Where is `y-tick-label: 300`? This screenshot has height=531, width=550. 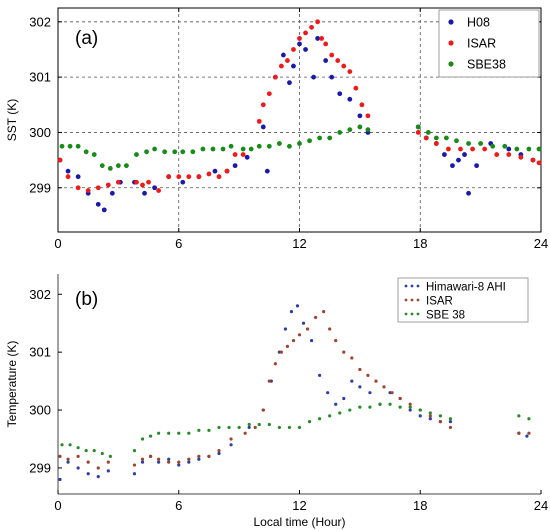 y-tick-label: 300 is located at coordinates (40, 132).